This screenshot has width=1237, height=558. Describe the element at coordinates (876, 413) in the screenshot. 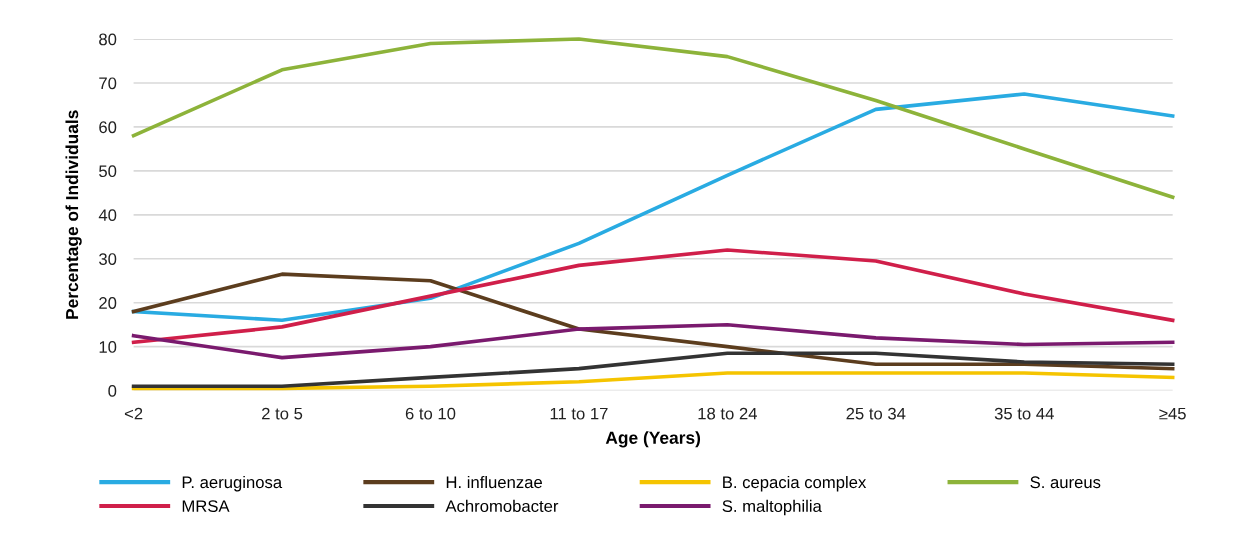

I see `x-tick-label: 25 to 34` at that location.